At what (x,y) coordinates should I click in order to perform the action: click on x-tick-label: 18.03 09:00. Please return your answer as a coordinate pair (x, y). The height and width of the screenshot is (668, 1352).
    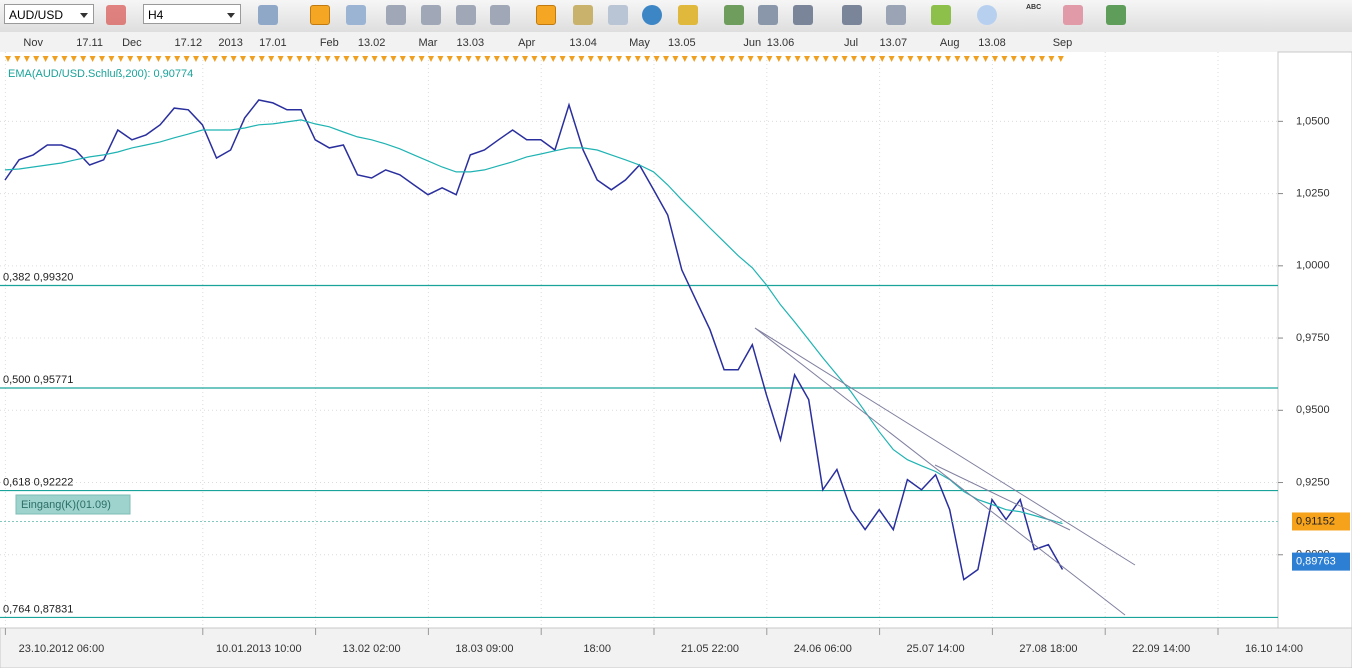
    Looking at the image, I should click on (484, 649).